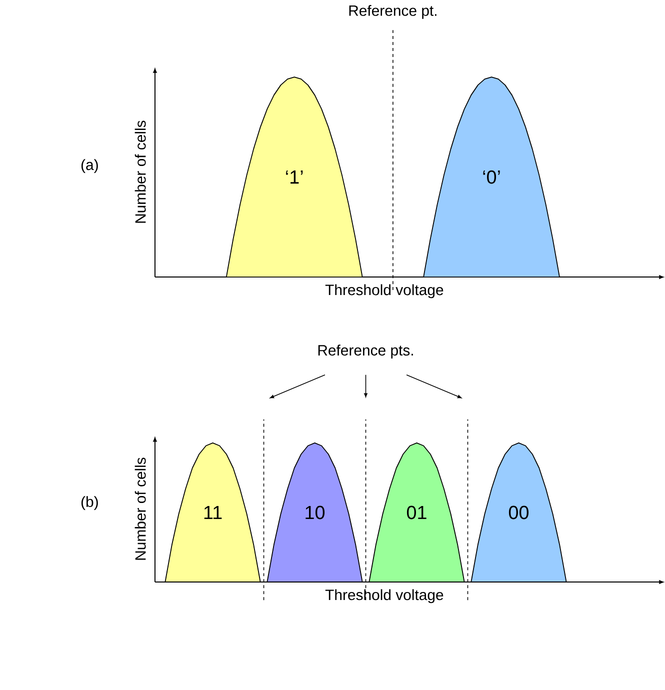 Image resolution: width=665 pixels, height=690 pixels. What do you see at coordinates (416, 513) in the screenshot?
I see `annotation: 01` at bounding box center [416, 513].